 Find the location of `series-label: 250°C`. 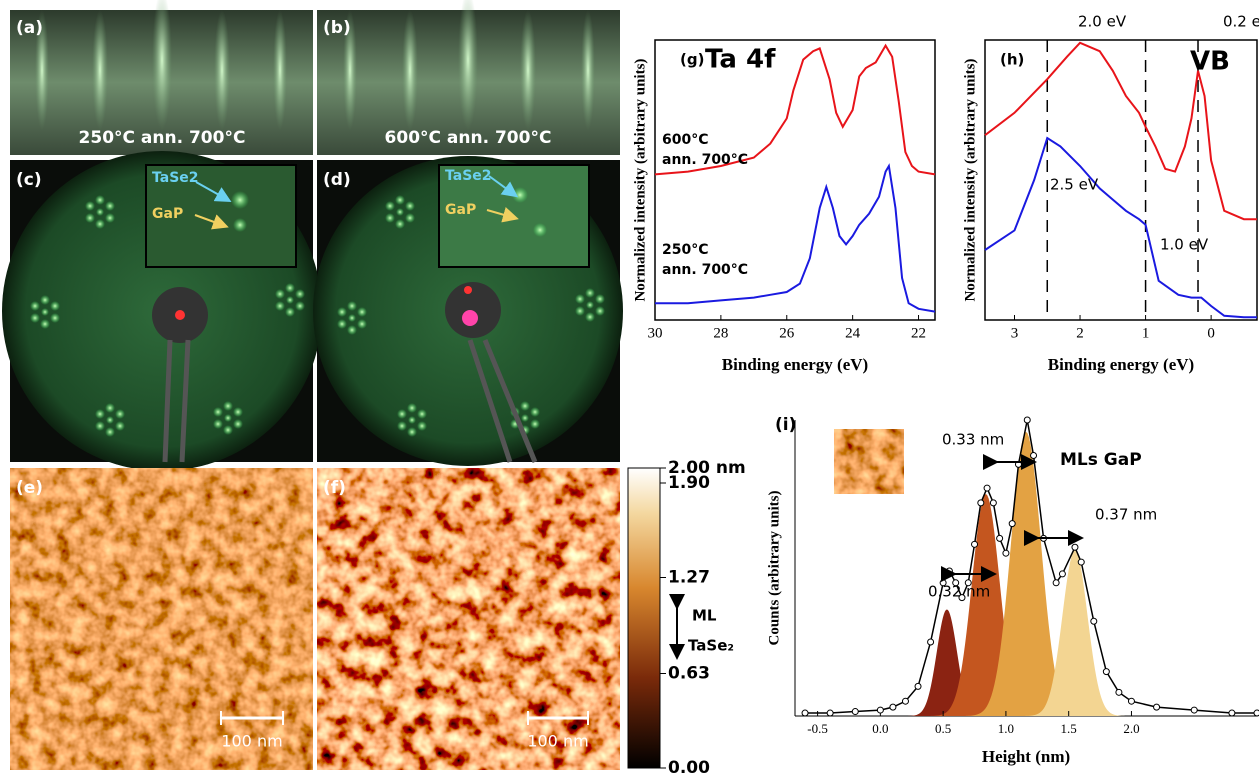

series-label: 250°C is located at coordinates (685, 250).